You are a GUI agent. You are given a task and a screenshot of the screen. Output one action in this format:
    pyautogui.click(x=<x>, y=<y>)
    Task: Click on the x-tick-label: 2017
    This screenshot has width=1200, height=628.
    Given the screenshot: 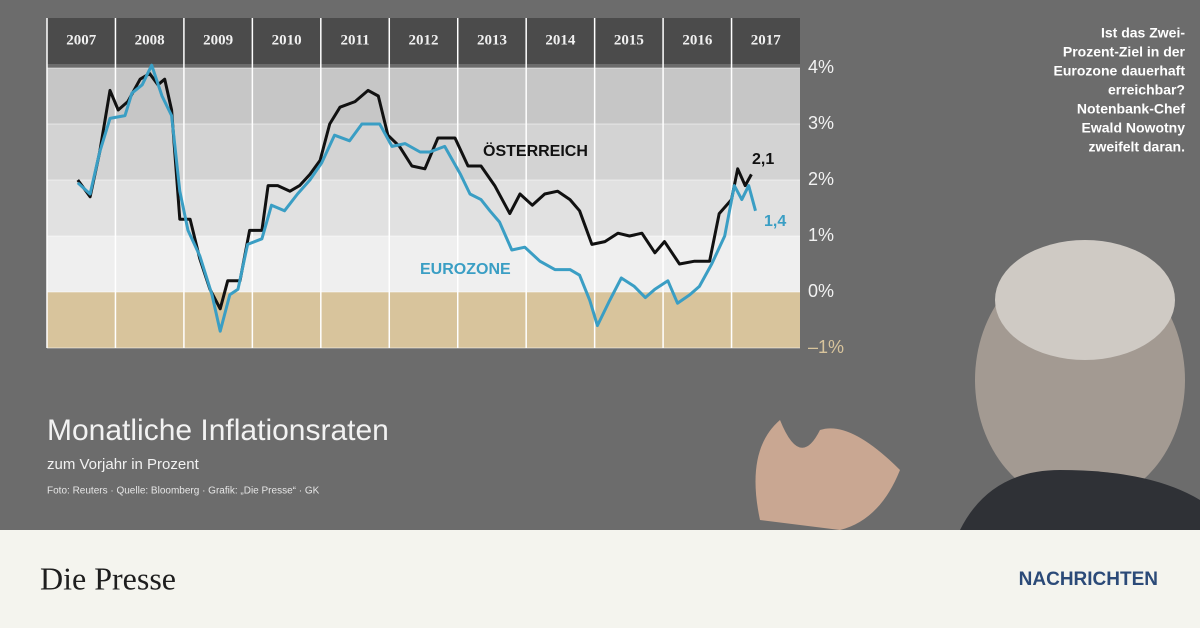 What is the action you would take?
    pyautogui.click(x=766, y=40)
    